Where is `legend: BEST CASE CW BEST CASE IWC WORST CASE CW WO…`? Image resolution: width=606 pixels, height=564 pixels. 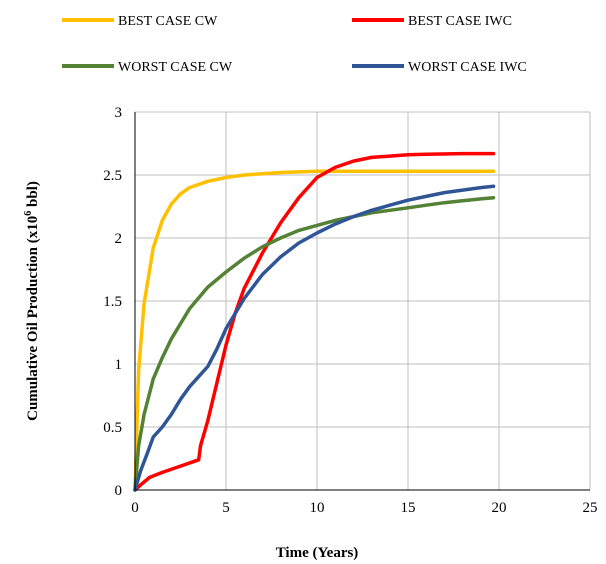 legend: BEST CASE CW BEST CASE IWC WORST CASE CW WO… is located at coordinates (294, 44).